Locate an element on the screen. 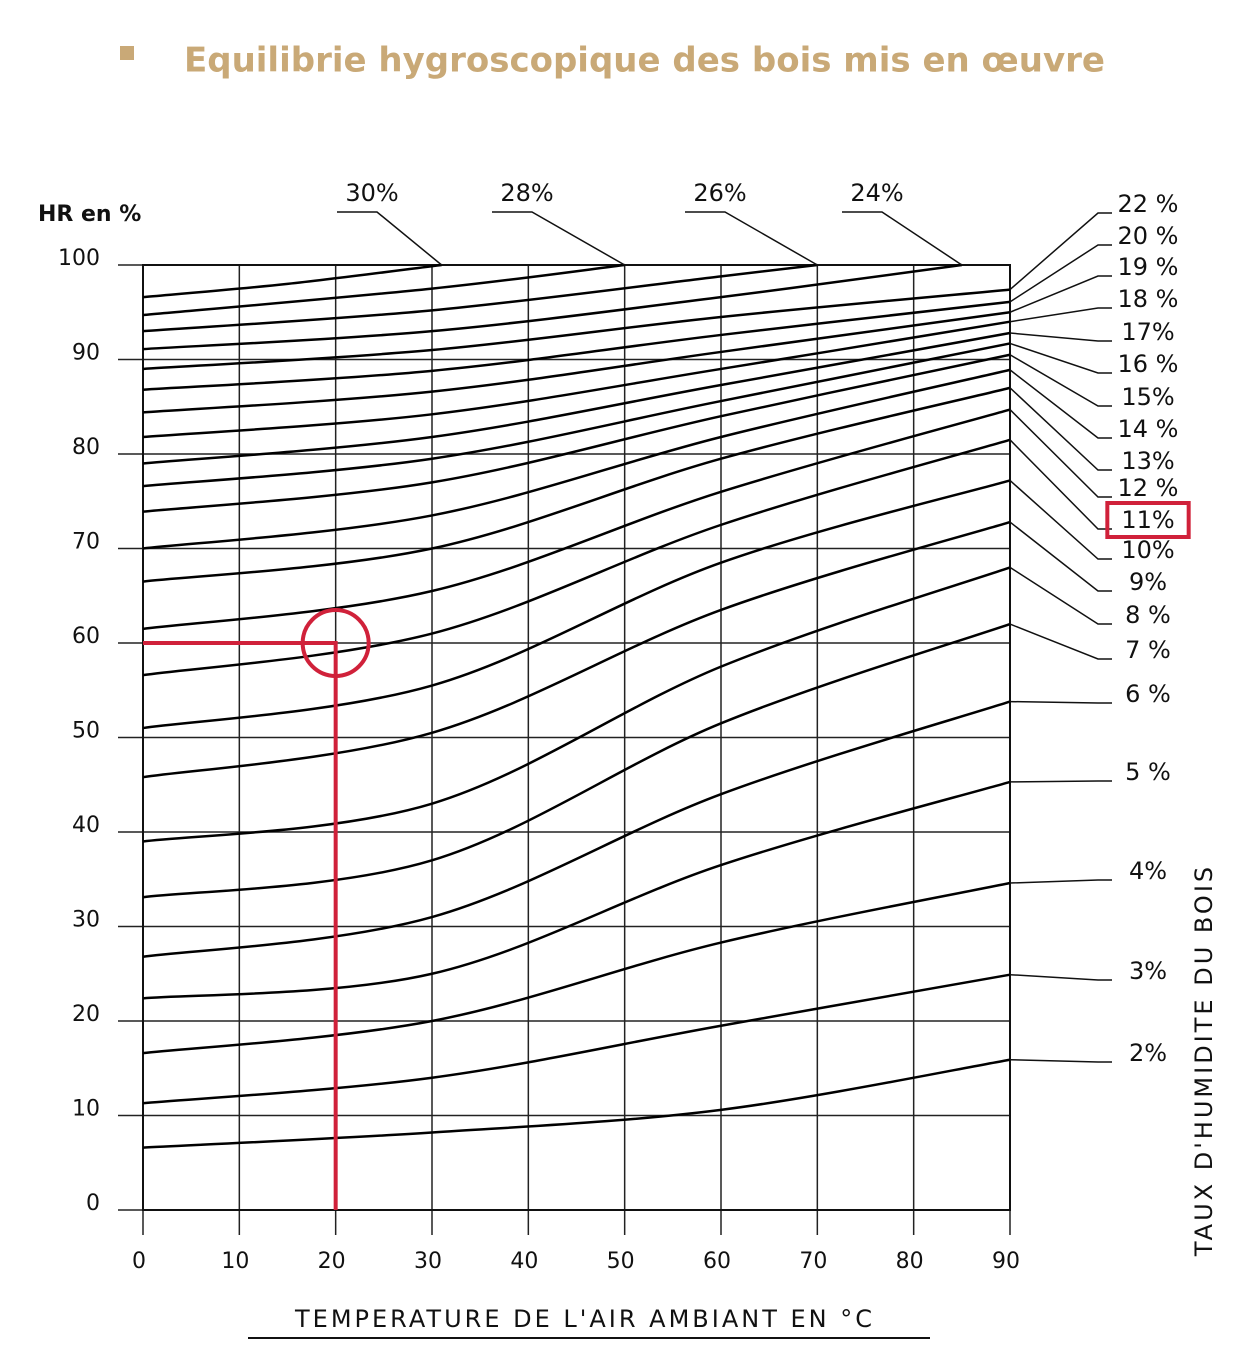 The height and width of the screenshot is (1354, 1240). series-label: 11% is located at coordinates (1147, 520).